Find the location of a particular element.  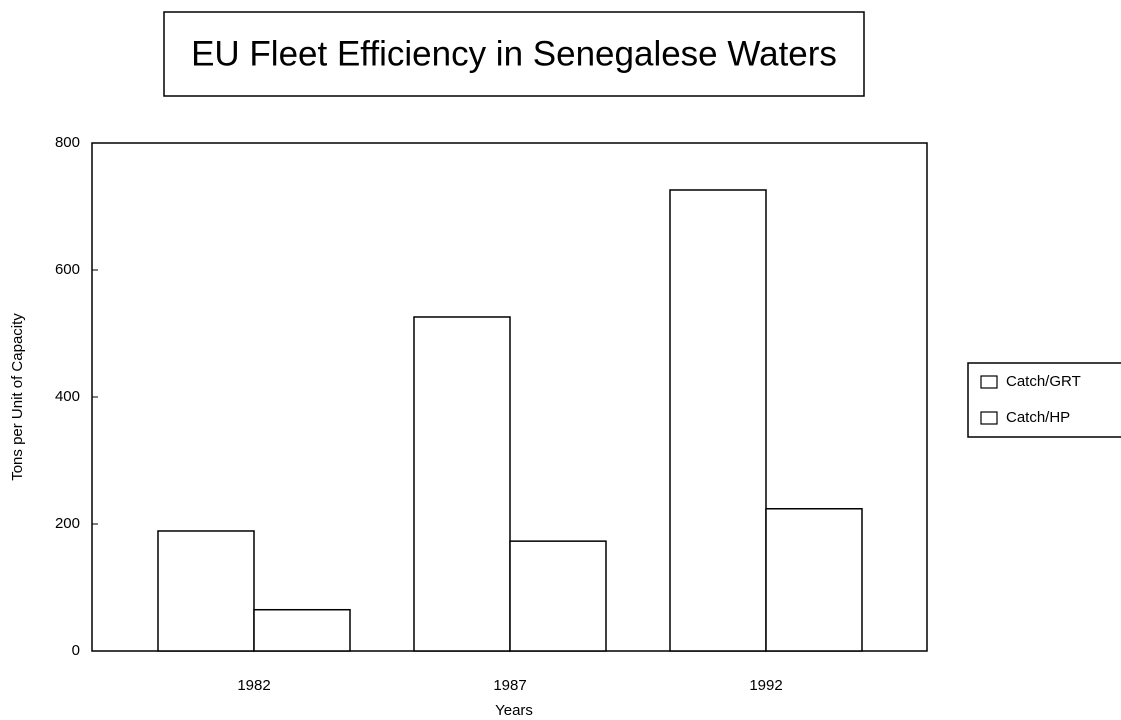

y-tick-label: 800 is located at coordinates (67, 142).